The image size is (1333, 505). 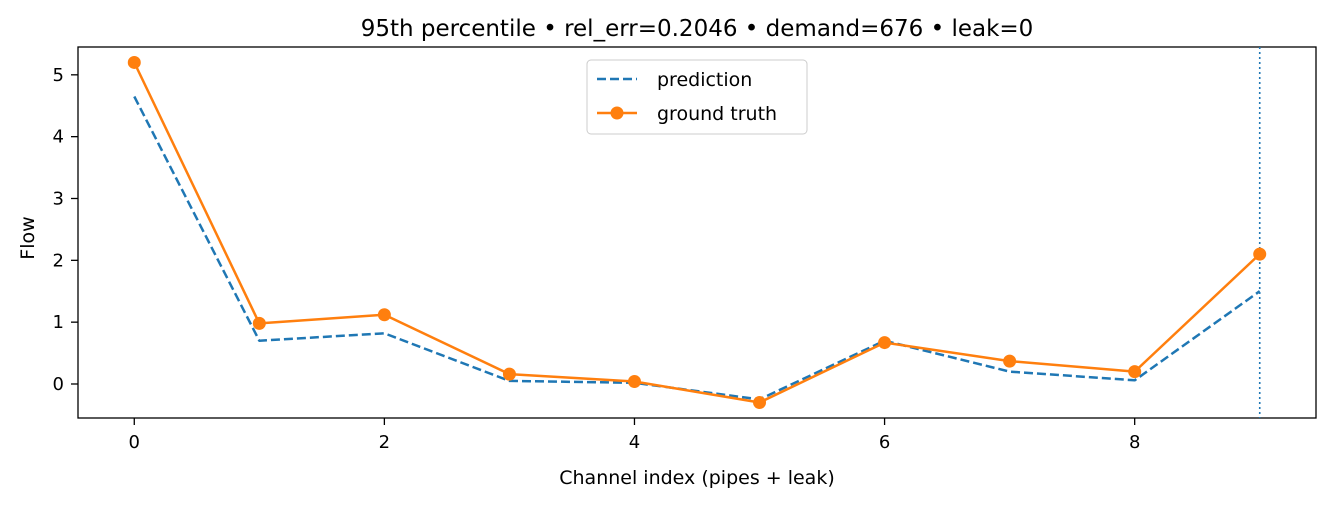 I want to click on y-tick-label: 4, so click(x=58, y=137).